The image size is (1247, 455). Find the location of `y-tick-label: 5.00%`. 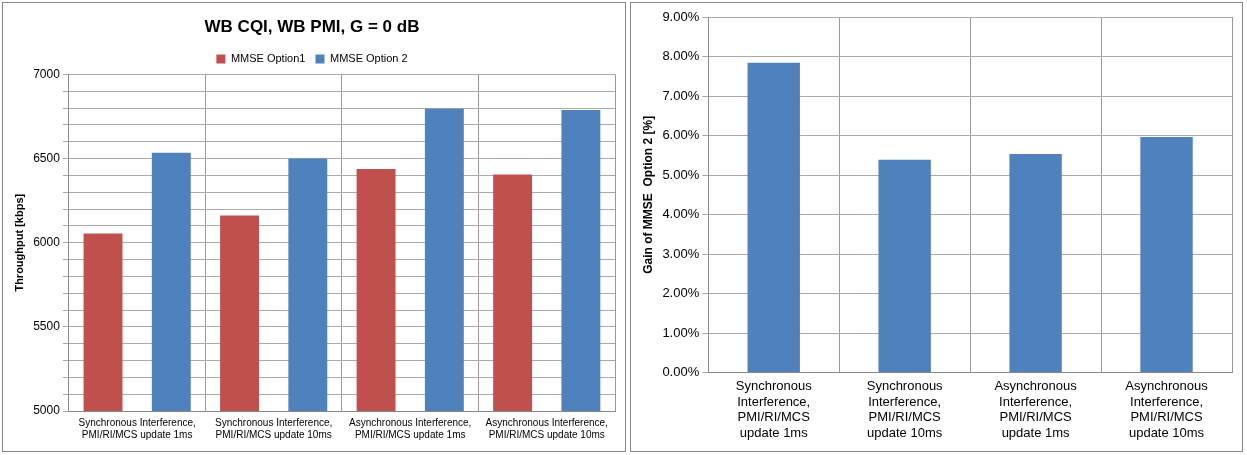

y-tick-label: 5.00% is located at coordinates (681, 174).